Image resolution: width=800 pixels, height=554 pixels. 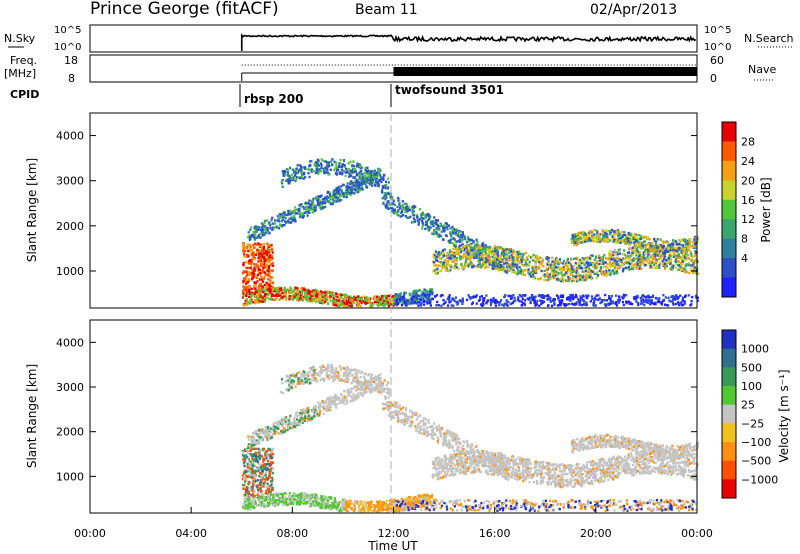 What do you see at coordinates (24, 94) in the screenshot?
I see `cpid-label: CPID` at bounding box center [24, 94].